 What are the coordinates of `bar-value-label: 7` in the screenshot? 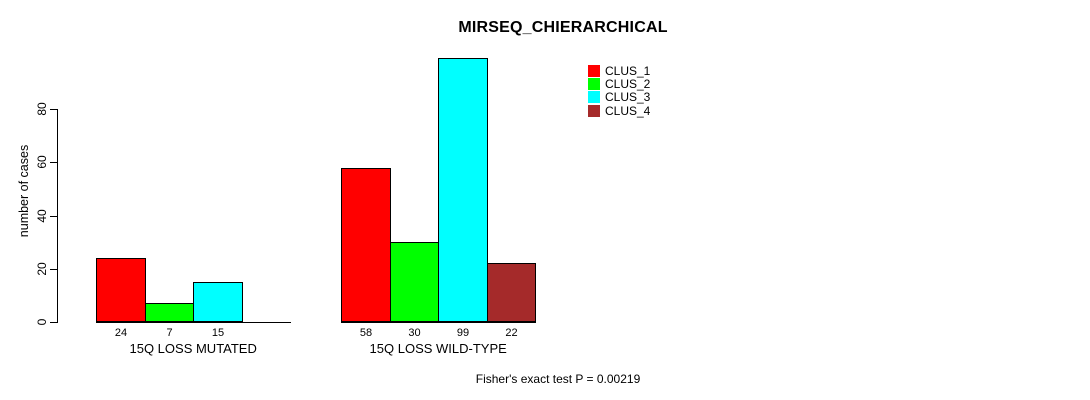 It's located at (169, 333).